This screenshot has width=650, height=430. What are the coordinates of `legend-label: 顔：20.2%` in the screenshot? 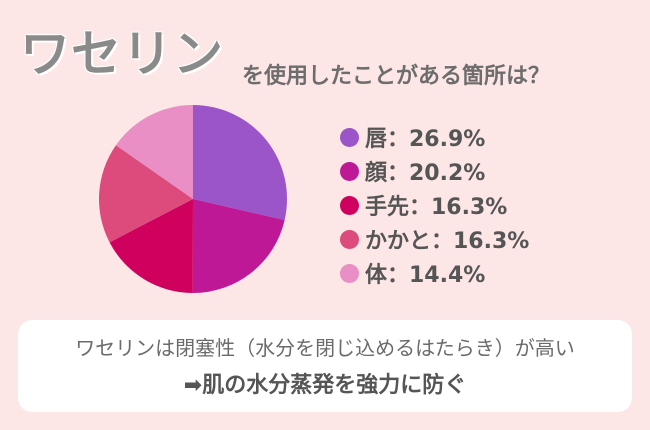 It's located at (425, 173).